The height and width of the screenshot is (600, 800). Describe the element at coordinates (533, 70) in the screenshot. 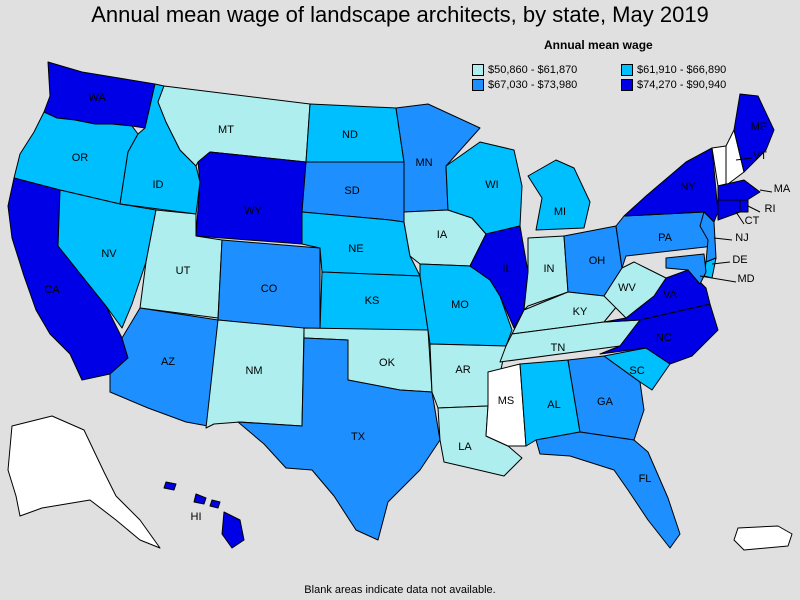

I see `legend-label-1: $50,860 - $61,870` at that location.